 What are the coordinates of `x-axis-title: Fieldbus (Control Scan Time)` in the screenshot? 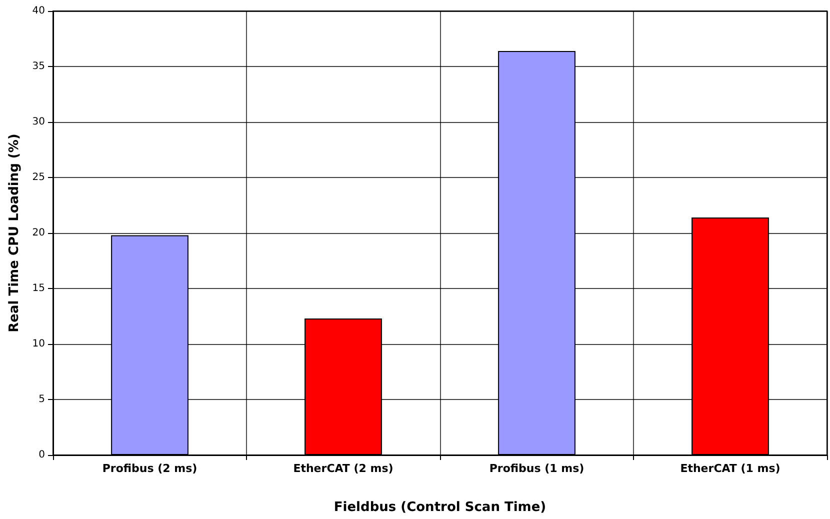 It's located at (440, 507).